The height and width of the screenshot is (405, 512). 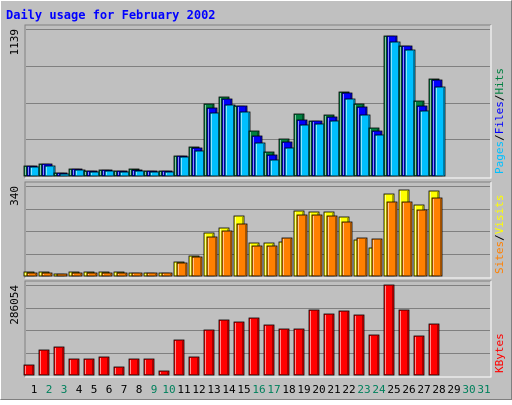 What do you see at coordinates (453, 389) in the screenshot?
I see `day-label: 29` at bounding box center [453, 389].